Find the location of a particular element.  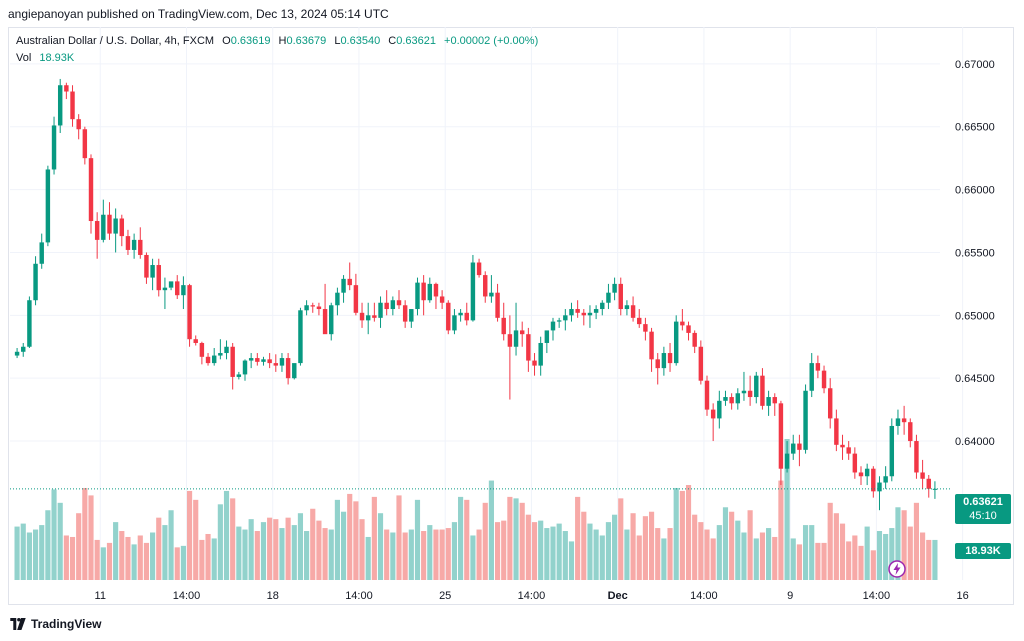

footer-brand: TradingView is located at coordinates (55, 624).